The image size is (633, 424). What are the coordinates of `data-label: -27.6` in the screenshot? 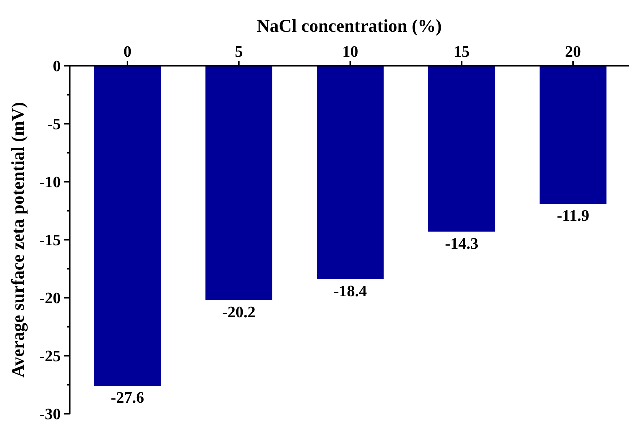 It's located at (127, 399).